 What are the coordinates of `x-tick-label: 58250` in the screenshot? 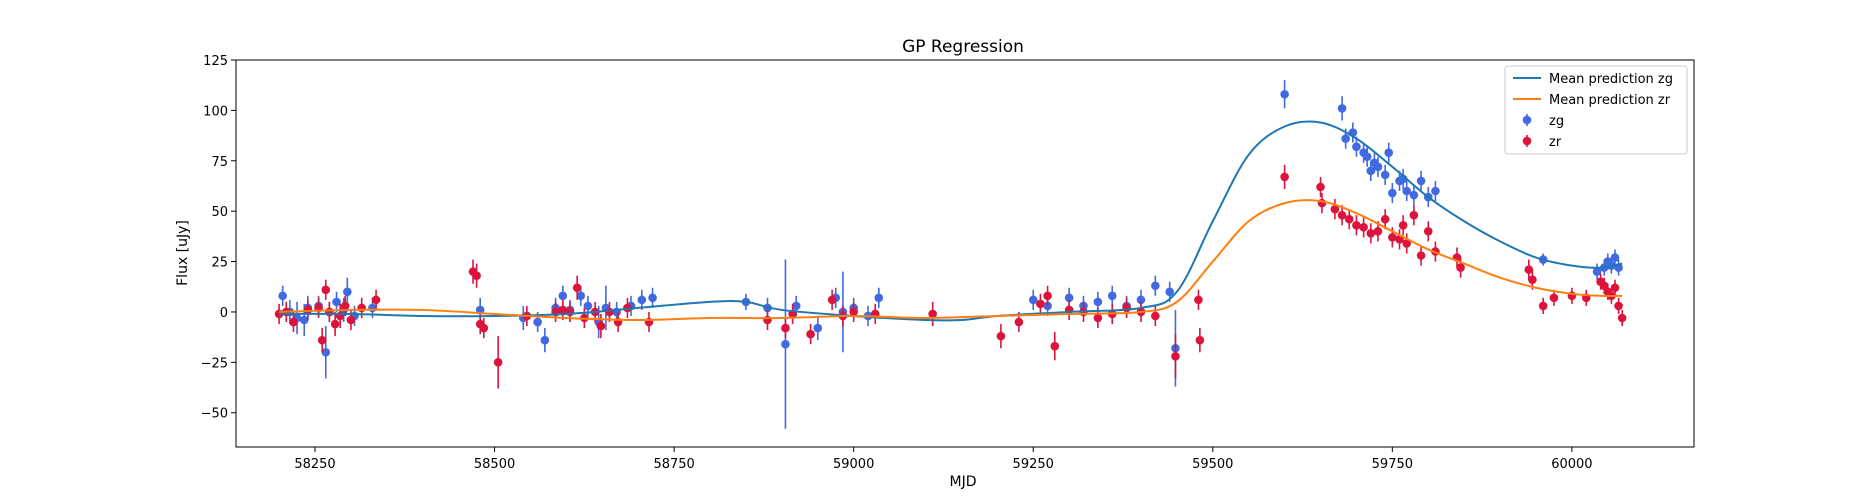 It's located at (314, 464).